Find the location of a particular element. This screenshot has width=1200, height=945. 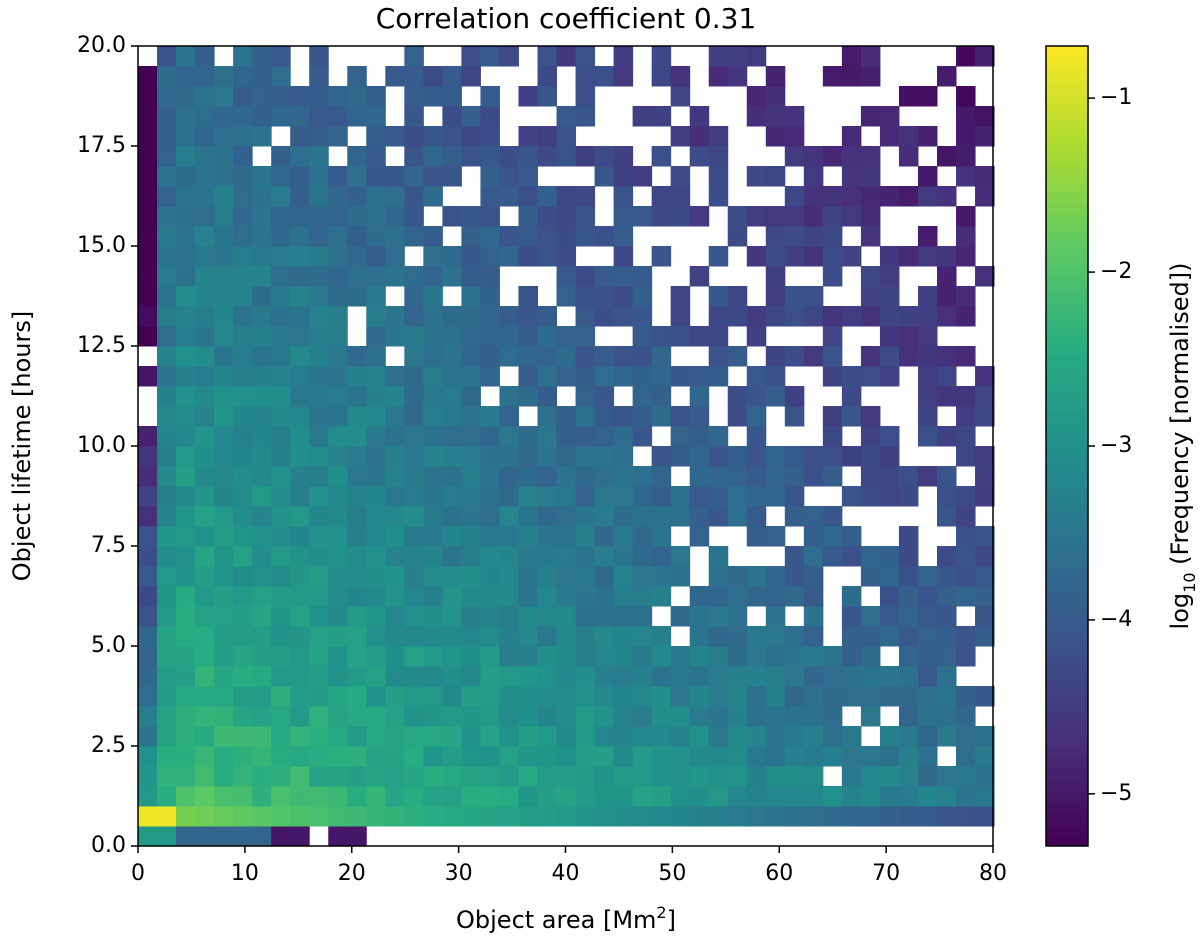

colorbar is located at coordinates (1067, 446).